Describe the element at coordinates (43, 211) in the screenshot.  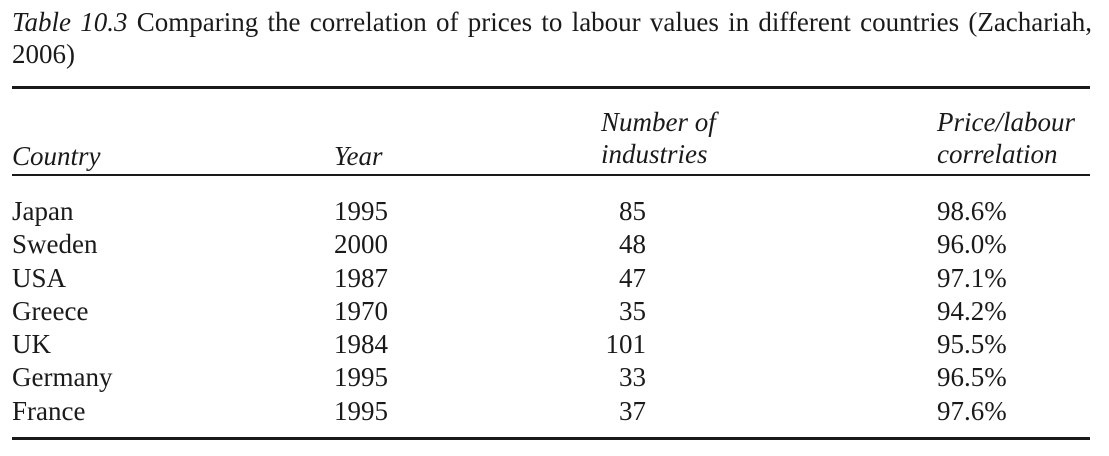
I see `cell-country: Japan` at that location.